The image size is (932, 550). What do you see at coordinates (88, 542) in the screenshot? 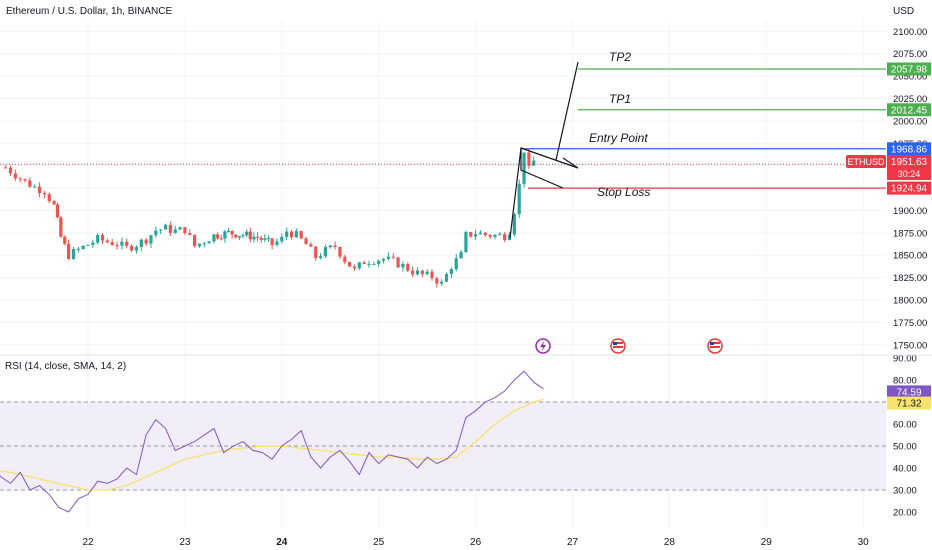
I see `time-tick-label: 22` at bounding box center [88, 542].